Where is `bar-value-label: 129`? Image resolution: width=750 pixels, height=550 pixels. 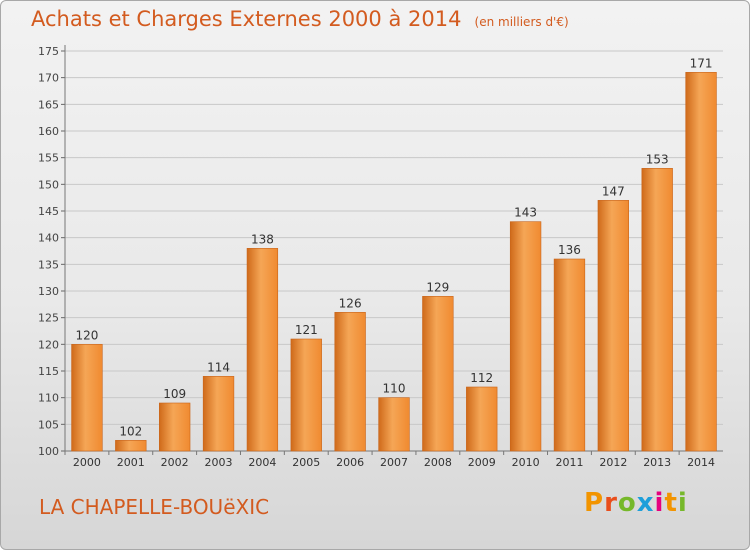
bar-value-label: 129 is located at coordinates (437, 287).